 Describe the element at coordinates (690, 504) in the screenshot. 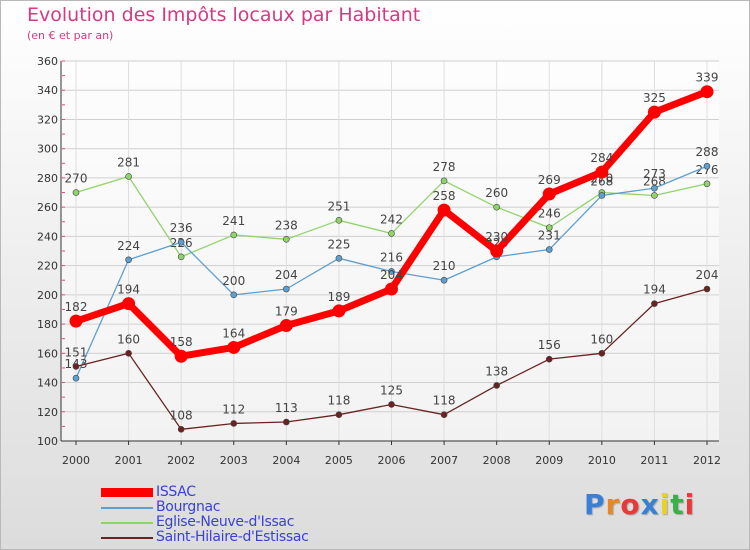

I see `logo-letter: i` at that location.